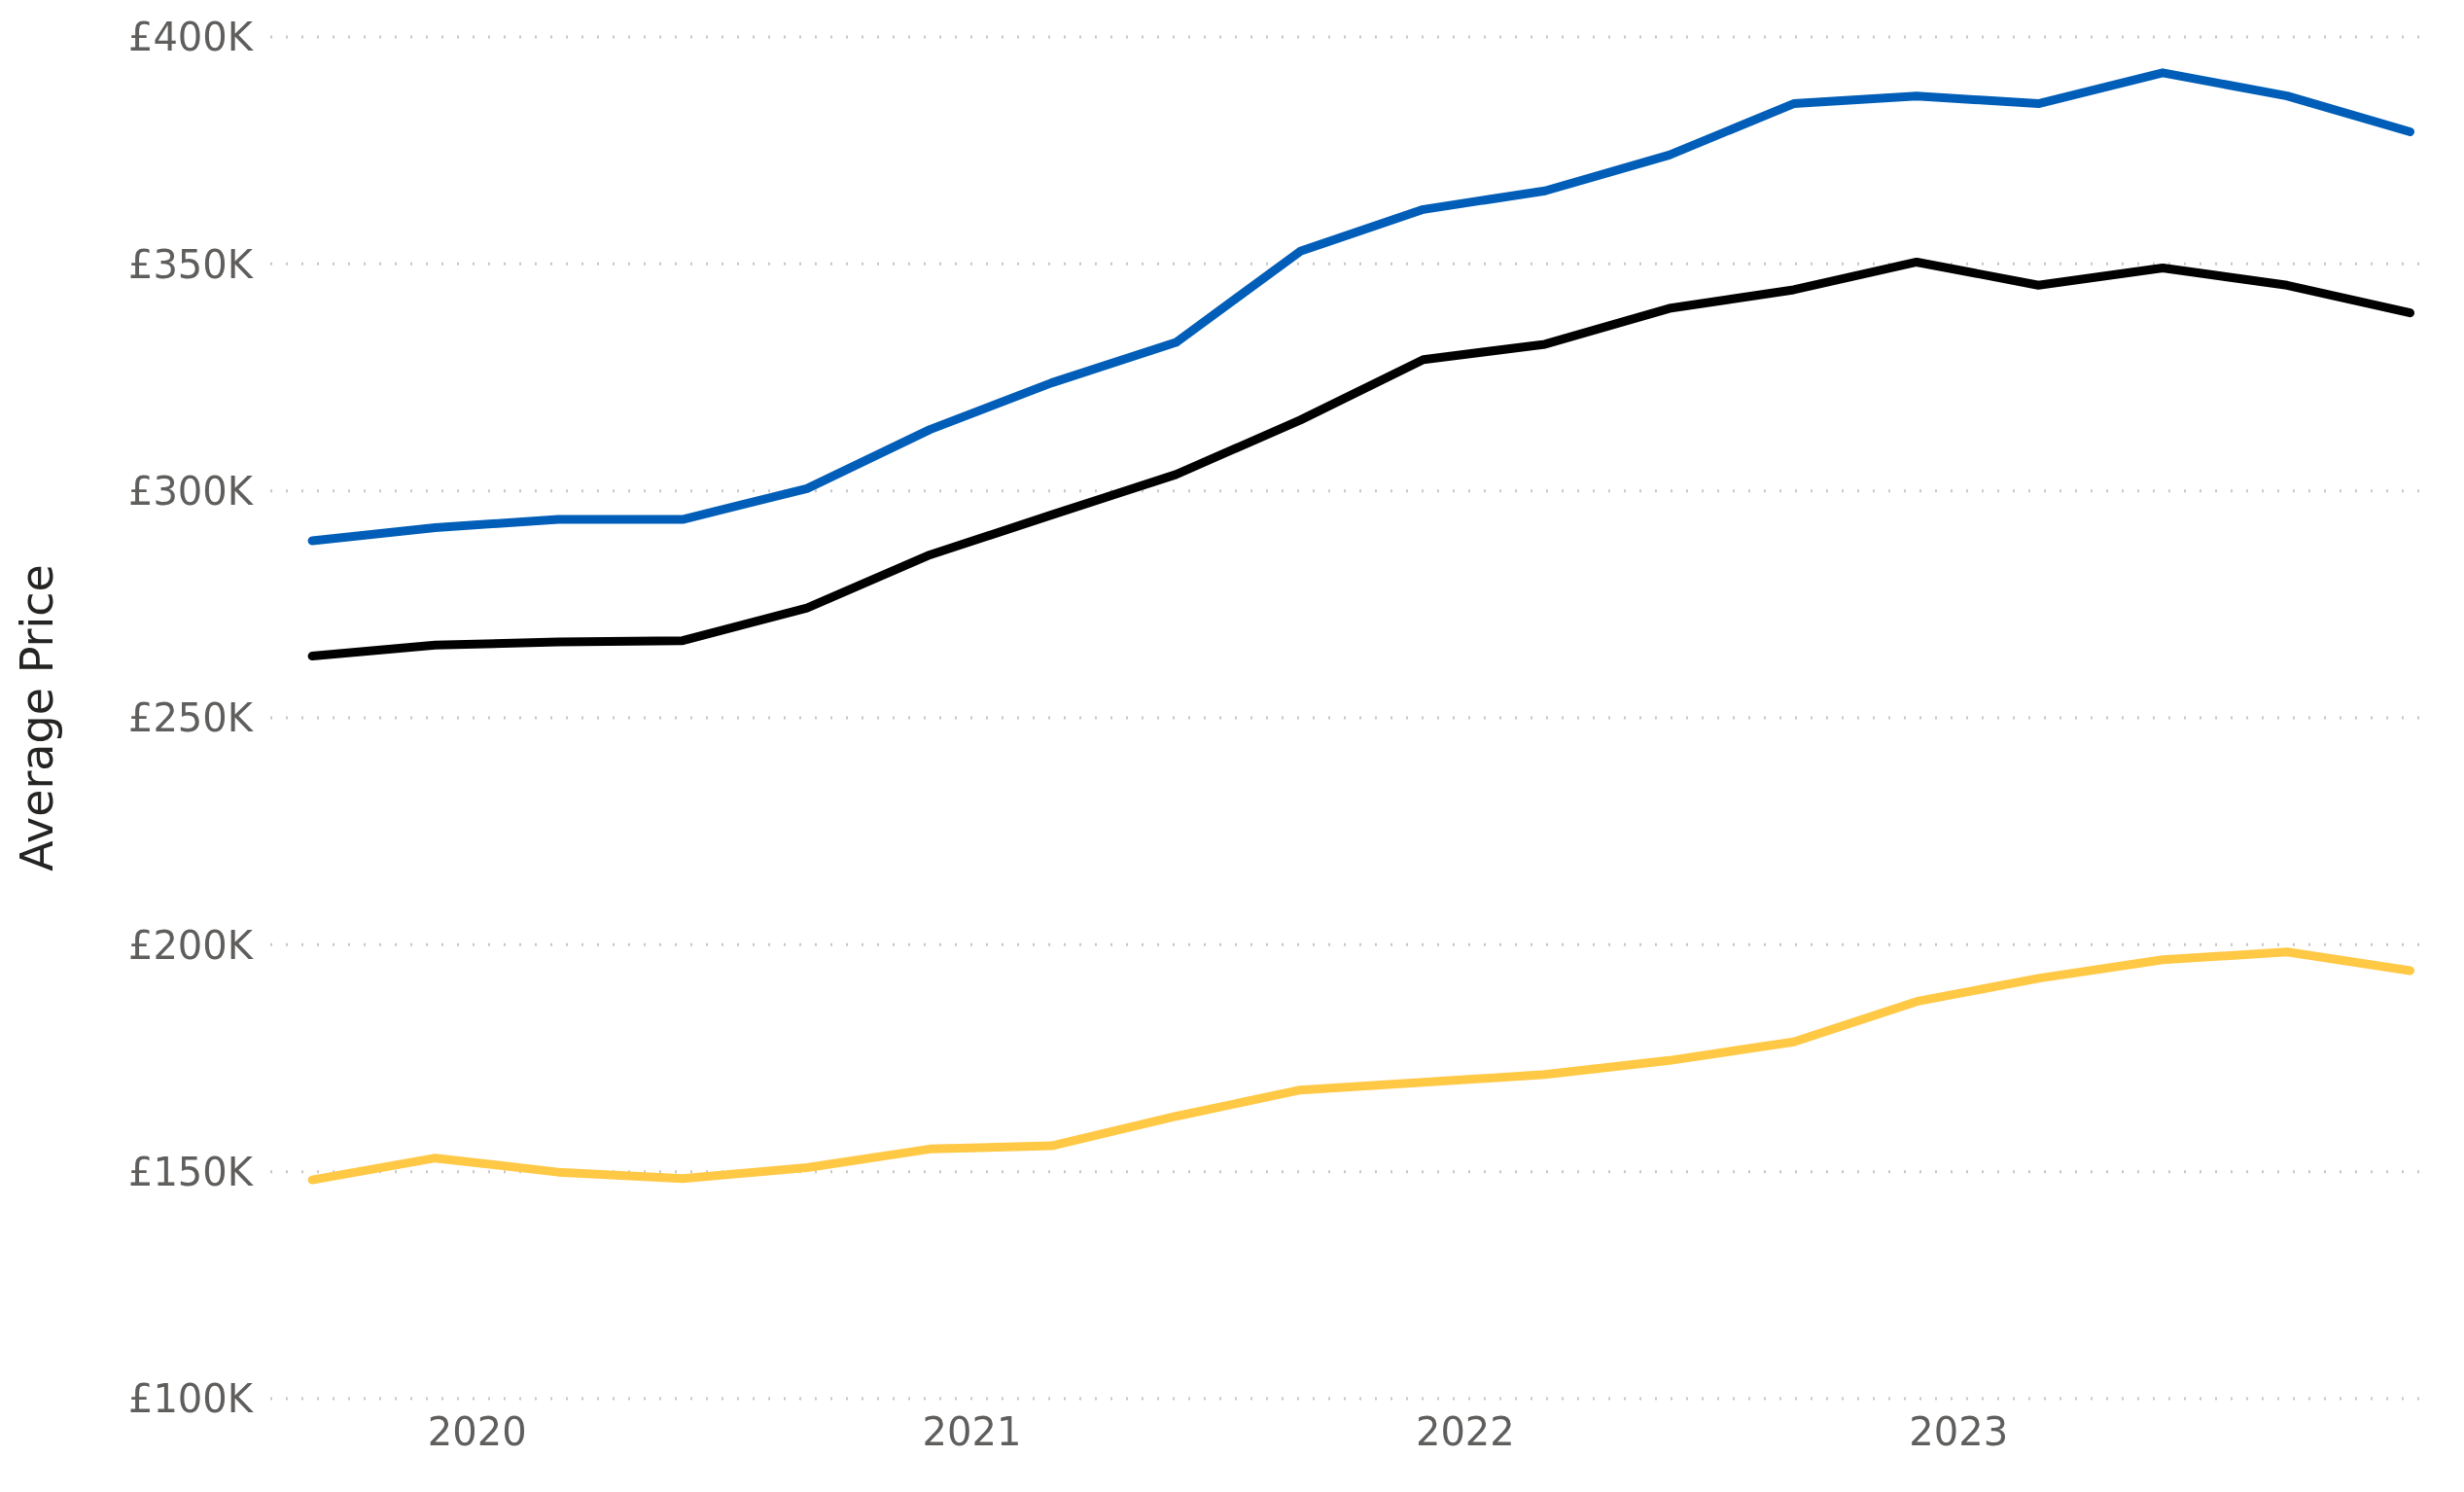  Describe the element at coordinates (191, 718) in the screenshot. I see `y-tick-label: £250K` at that location.